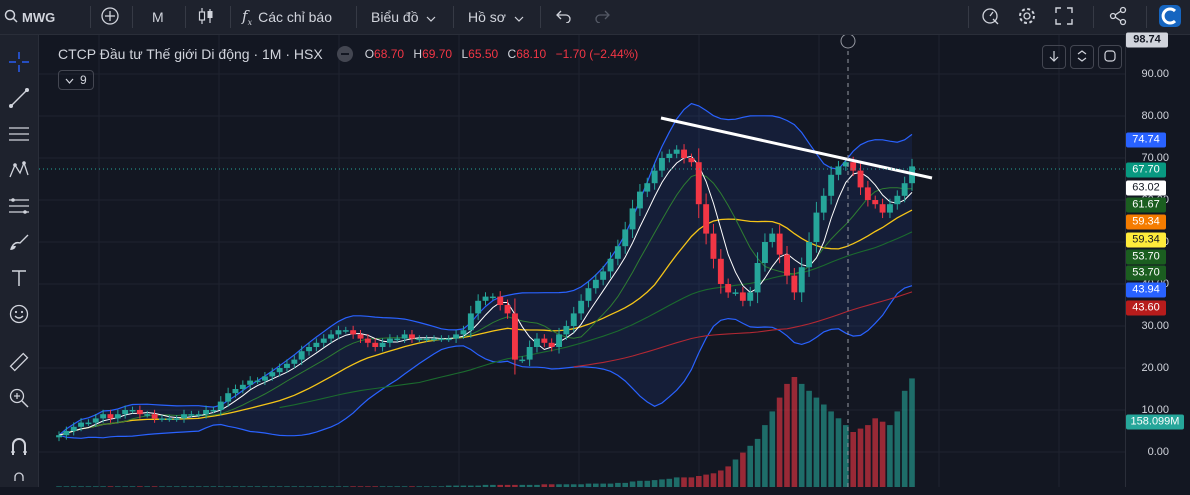 This screenshot has height=495, width=1190. Describe the element at coordinates (158, 17) in the screenshot. I see `interval-button: M` at that location.